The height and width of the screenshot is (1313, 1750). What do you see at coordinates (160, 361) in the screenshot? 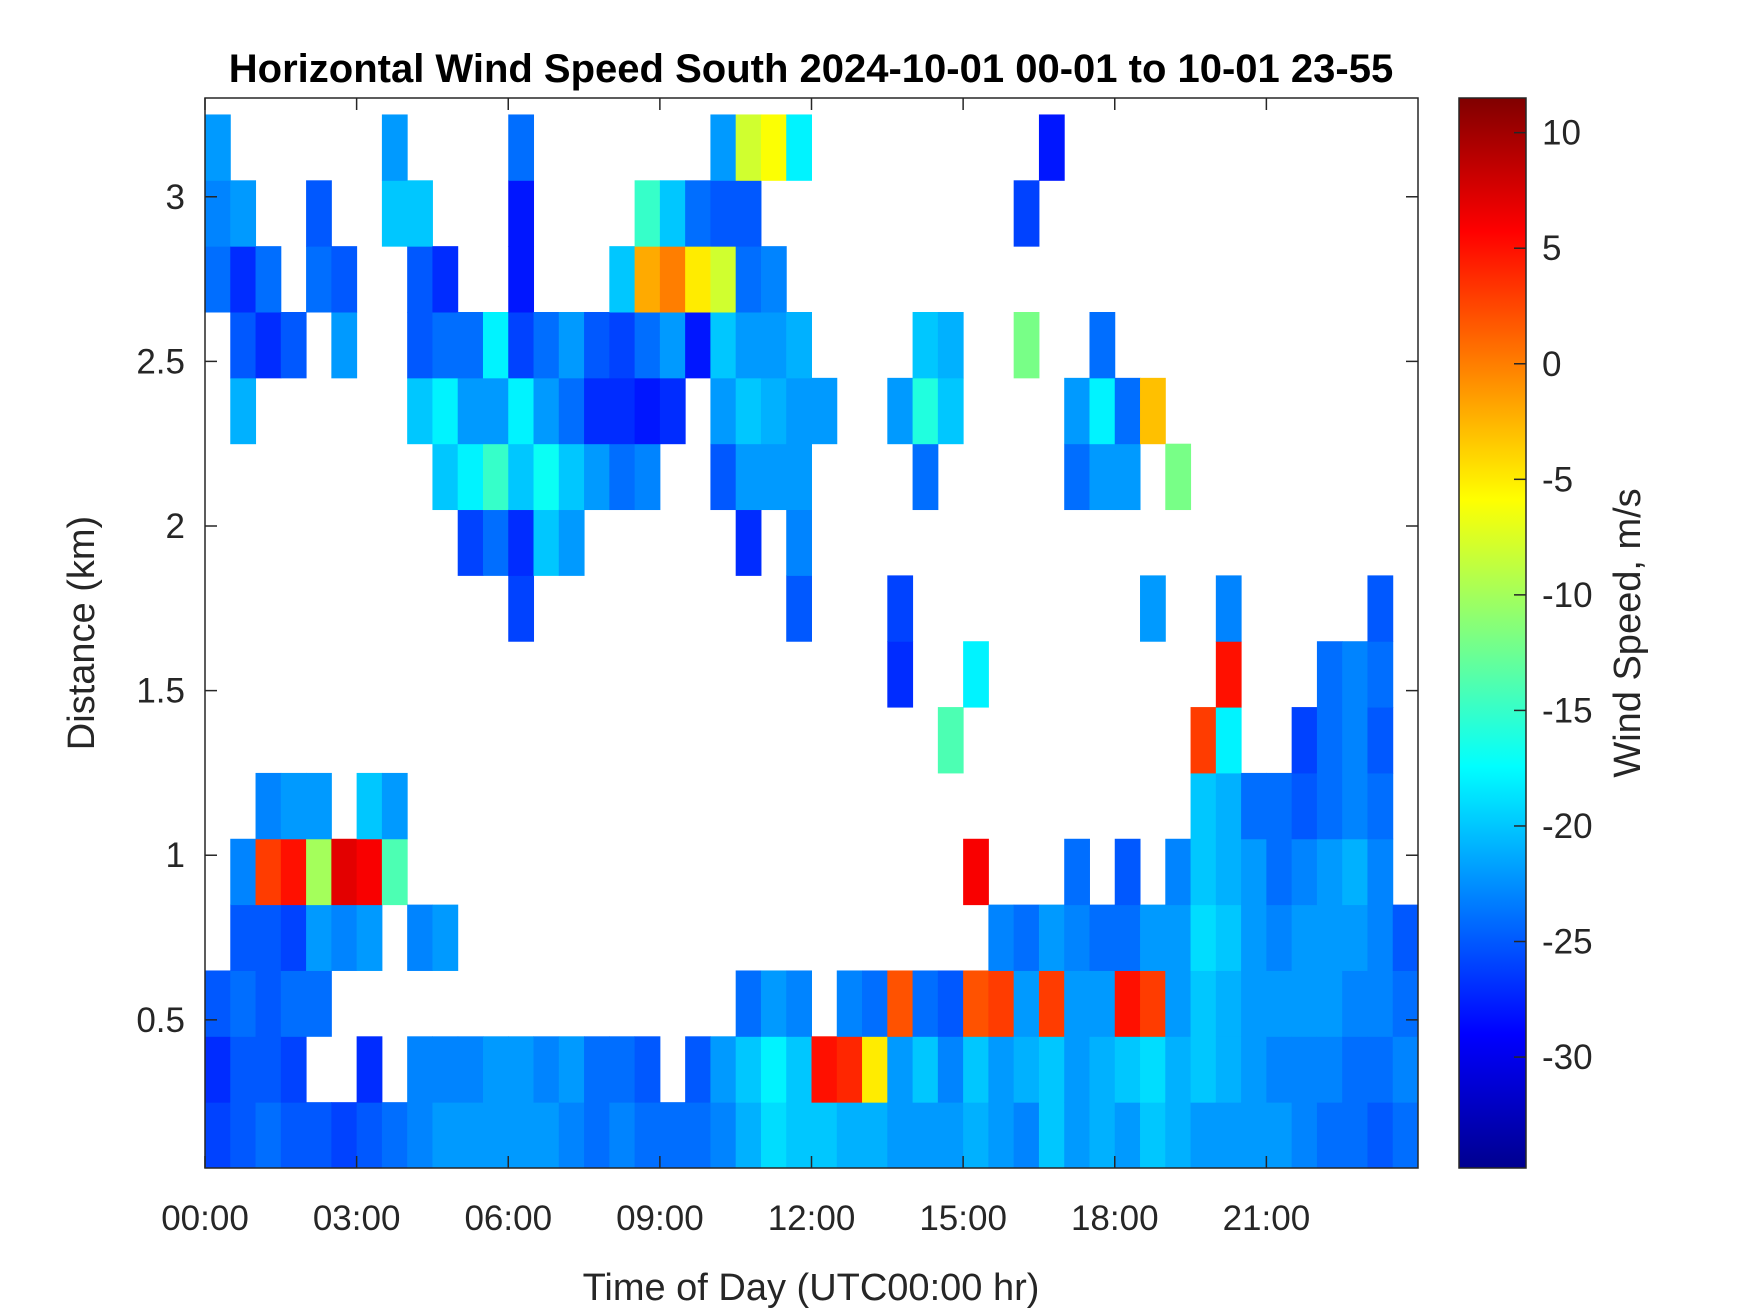
I see `y-tick-label: 2.5` at bounding box center [160, 361].